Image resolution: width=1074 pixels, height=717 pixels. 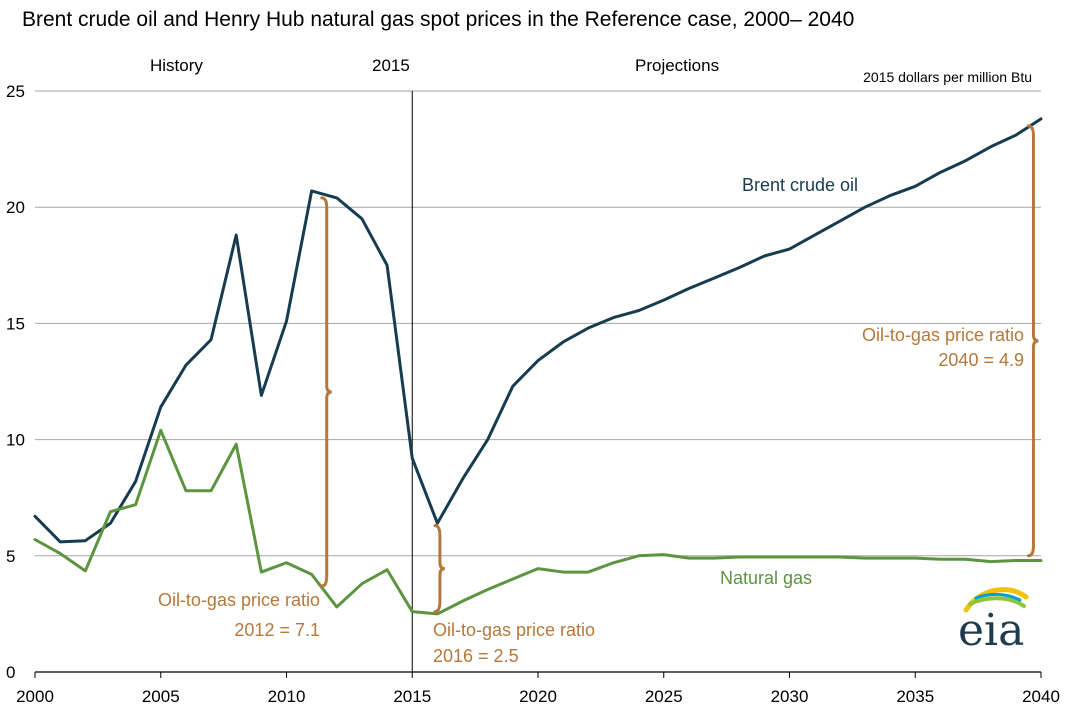 I want to click on divider-label: 2015, so click(x=391, y=65).